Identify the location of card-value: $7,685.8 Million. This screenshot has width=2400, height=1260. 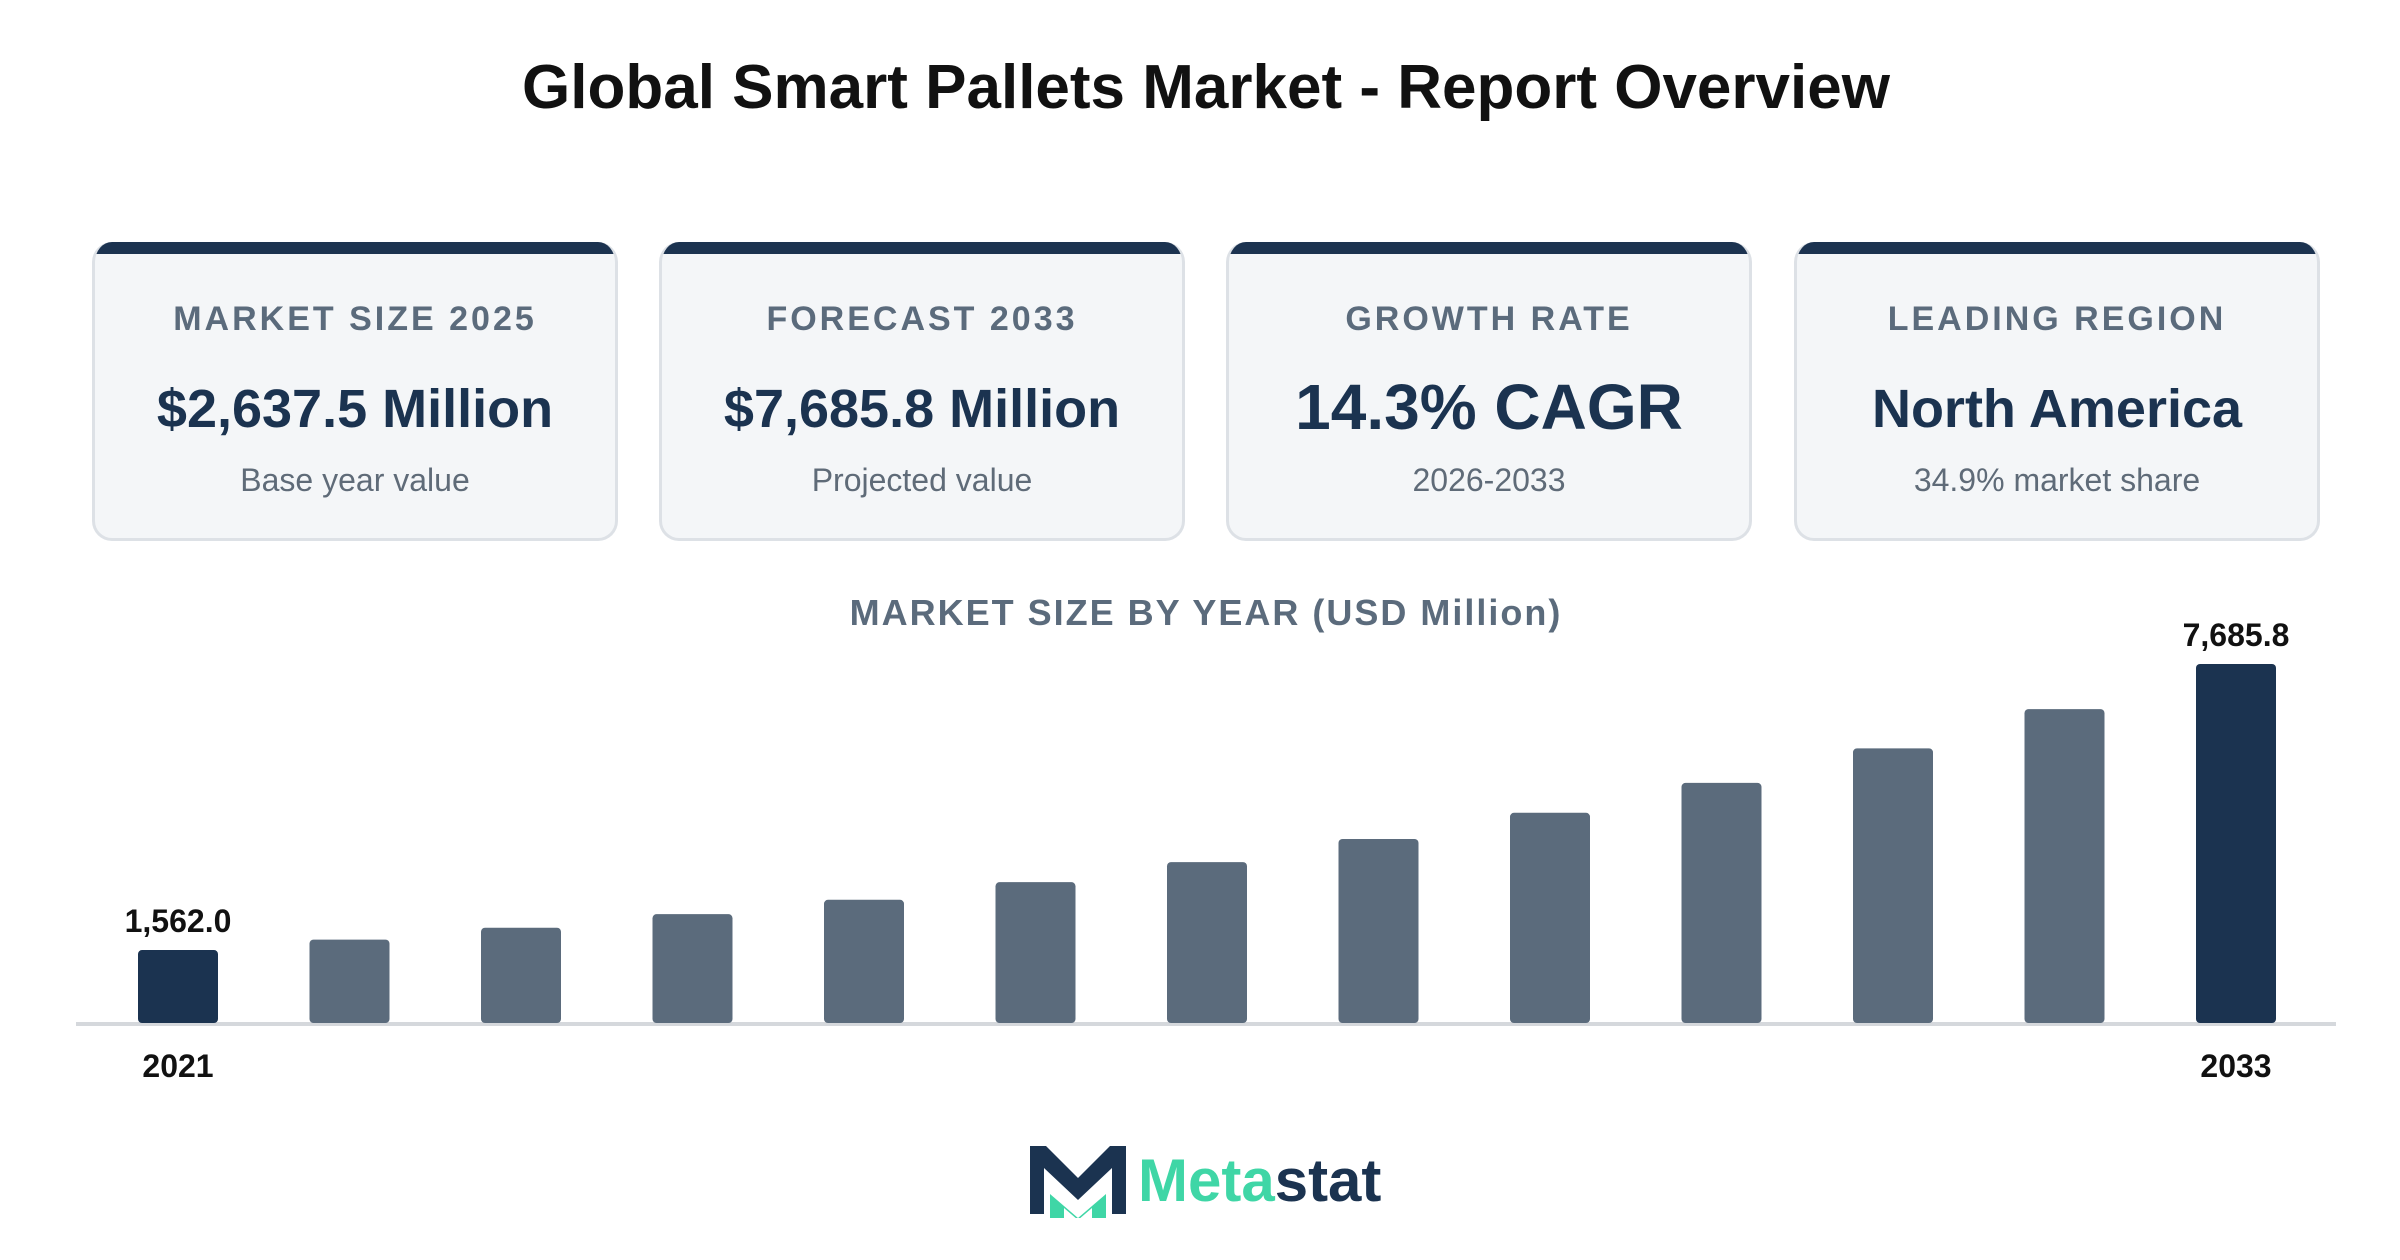
(922, 409).